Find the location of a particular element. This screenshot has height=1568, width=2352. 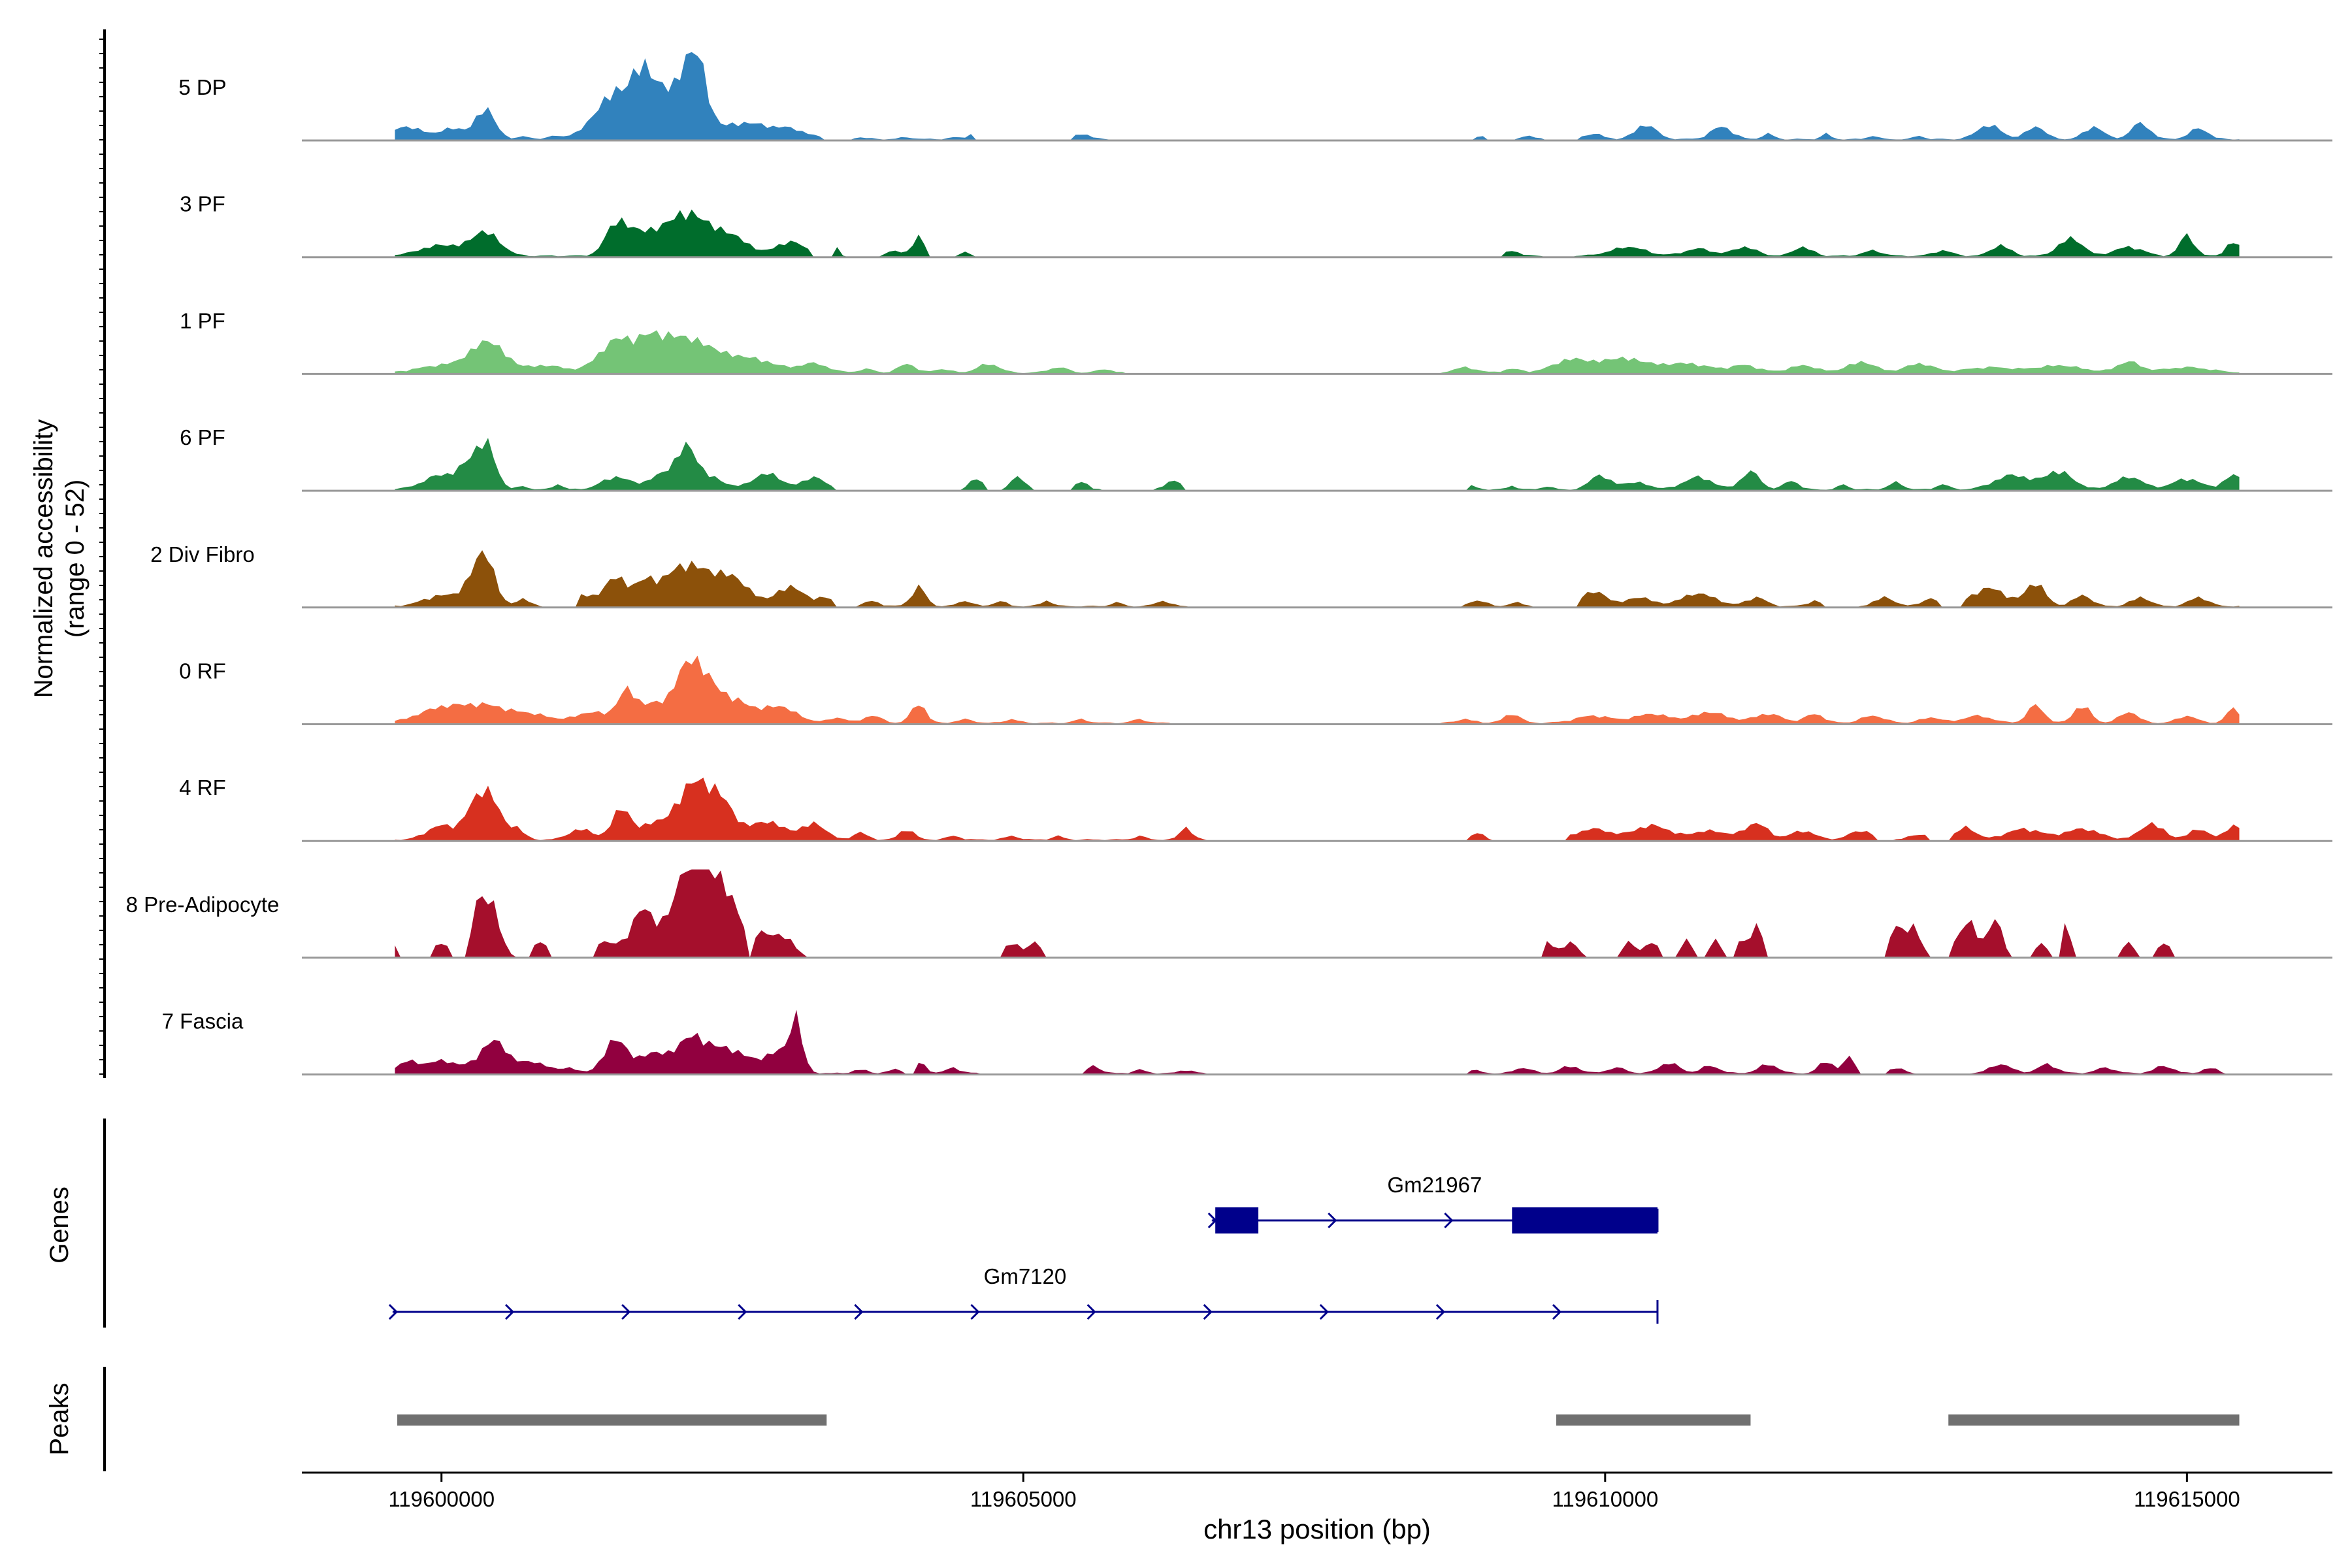

track-5-dp: 5 DP is located at coordinates (1255, 97).